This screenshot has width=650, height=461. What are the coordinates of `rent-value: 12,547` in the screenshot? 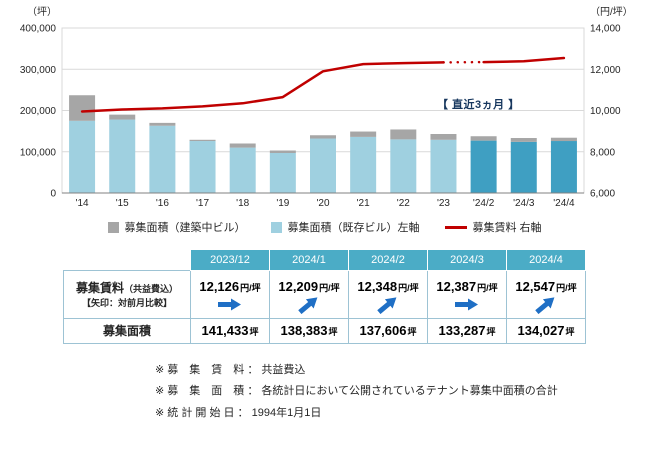 It's located at (535, 286).